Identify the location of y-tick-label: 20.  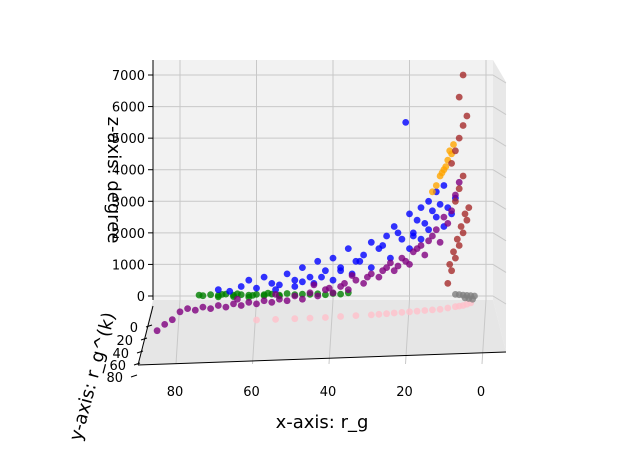
(124, 341).